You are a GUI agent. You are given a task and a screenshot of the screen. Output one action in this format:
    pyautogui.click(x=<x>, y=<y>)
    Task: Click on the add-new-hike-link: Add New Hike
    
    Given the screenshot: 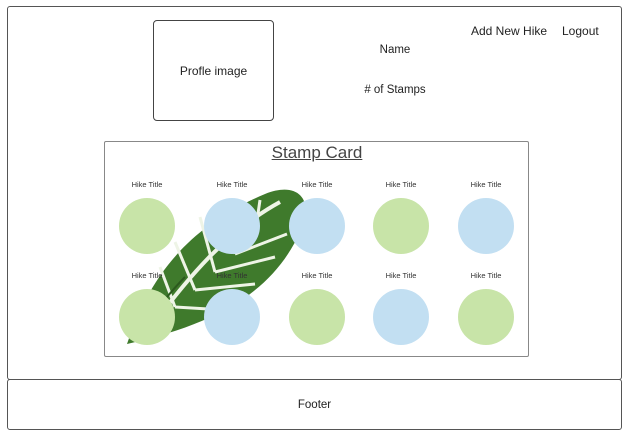 What is the action you would take?
    pyautogui.click(x=509, y=31)
    